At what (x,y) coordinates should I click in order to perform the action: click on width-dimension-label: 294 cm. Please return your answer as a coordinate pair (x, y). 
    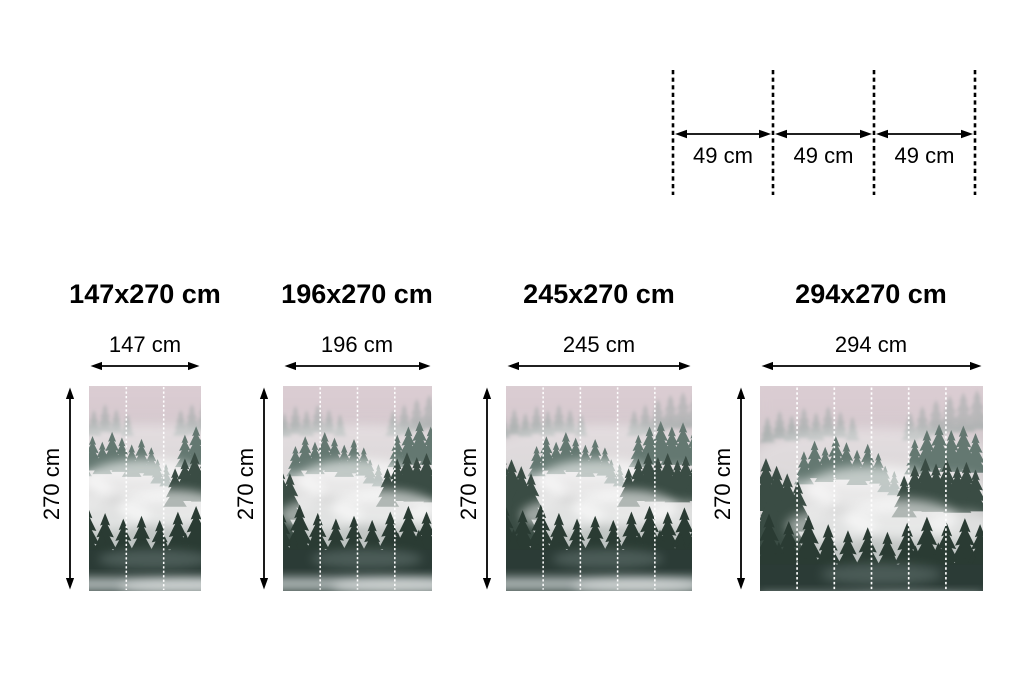
    Looking at the image, I should click on (871, 344).